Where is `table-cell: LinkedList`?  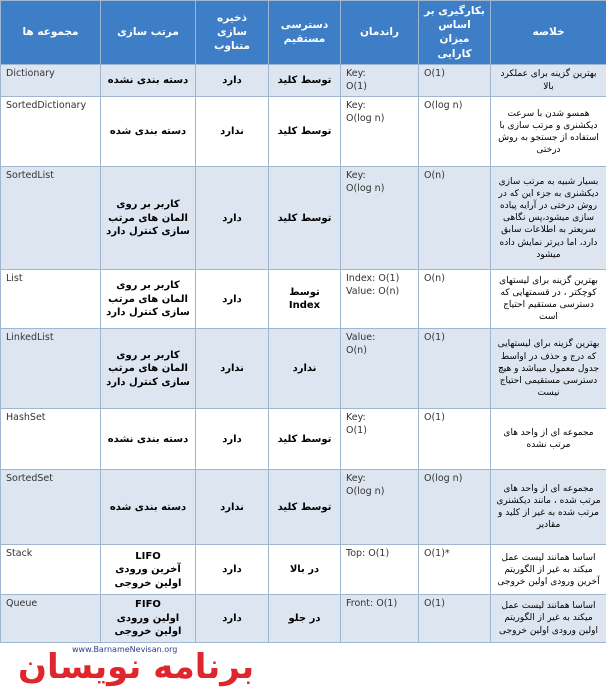 table-cell: LinkedList is located at coordinates (51, 369).